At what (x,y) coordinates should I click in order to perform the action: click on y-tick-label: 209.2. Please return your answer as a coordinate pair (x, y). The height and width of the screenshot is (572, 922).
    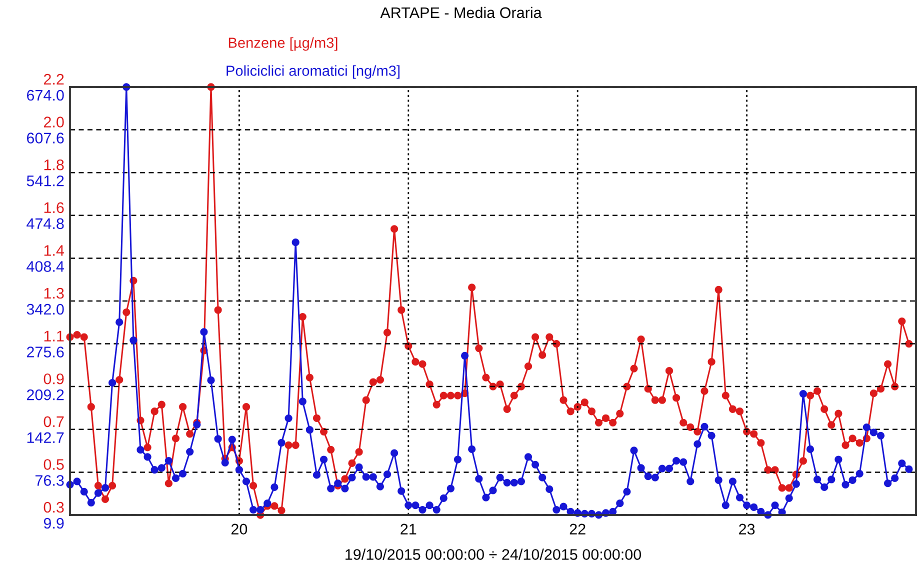
    Looking at the image, I should click on (45, 394).